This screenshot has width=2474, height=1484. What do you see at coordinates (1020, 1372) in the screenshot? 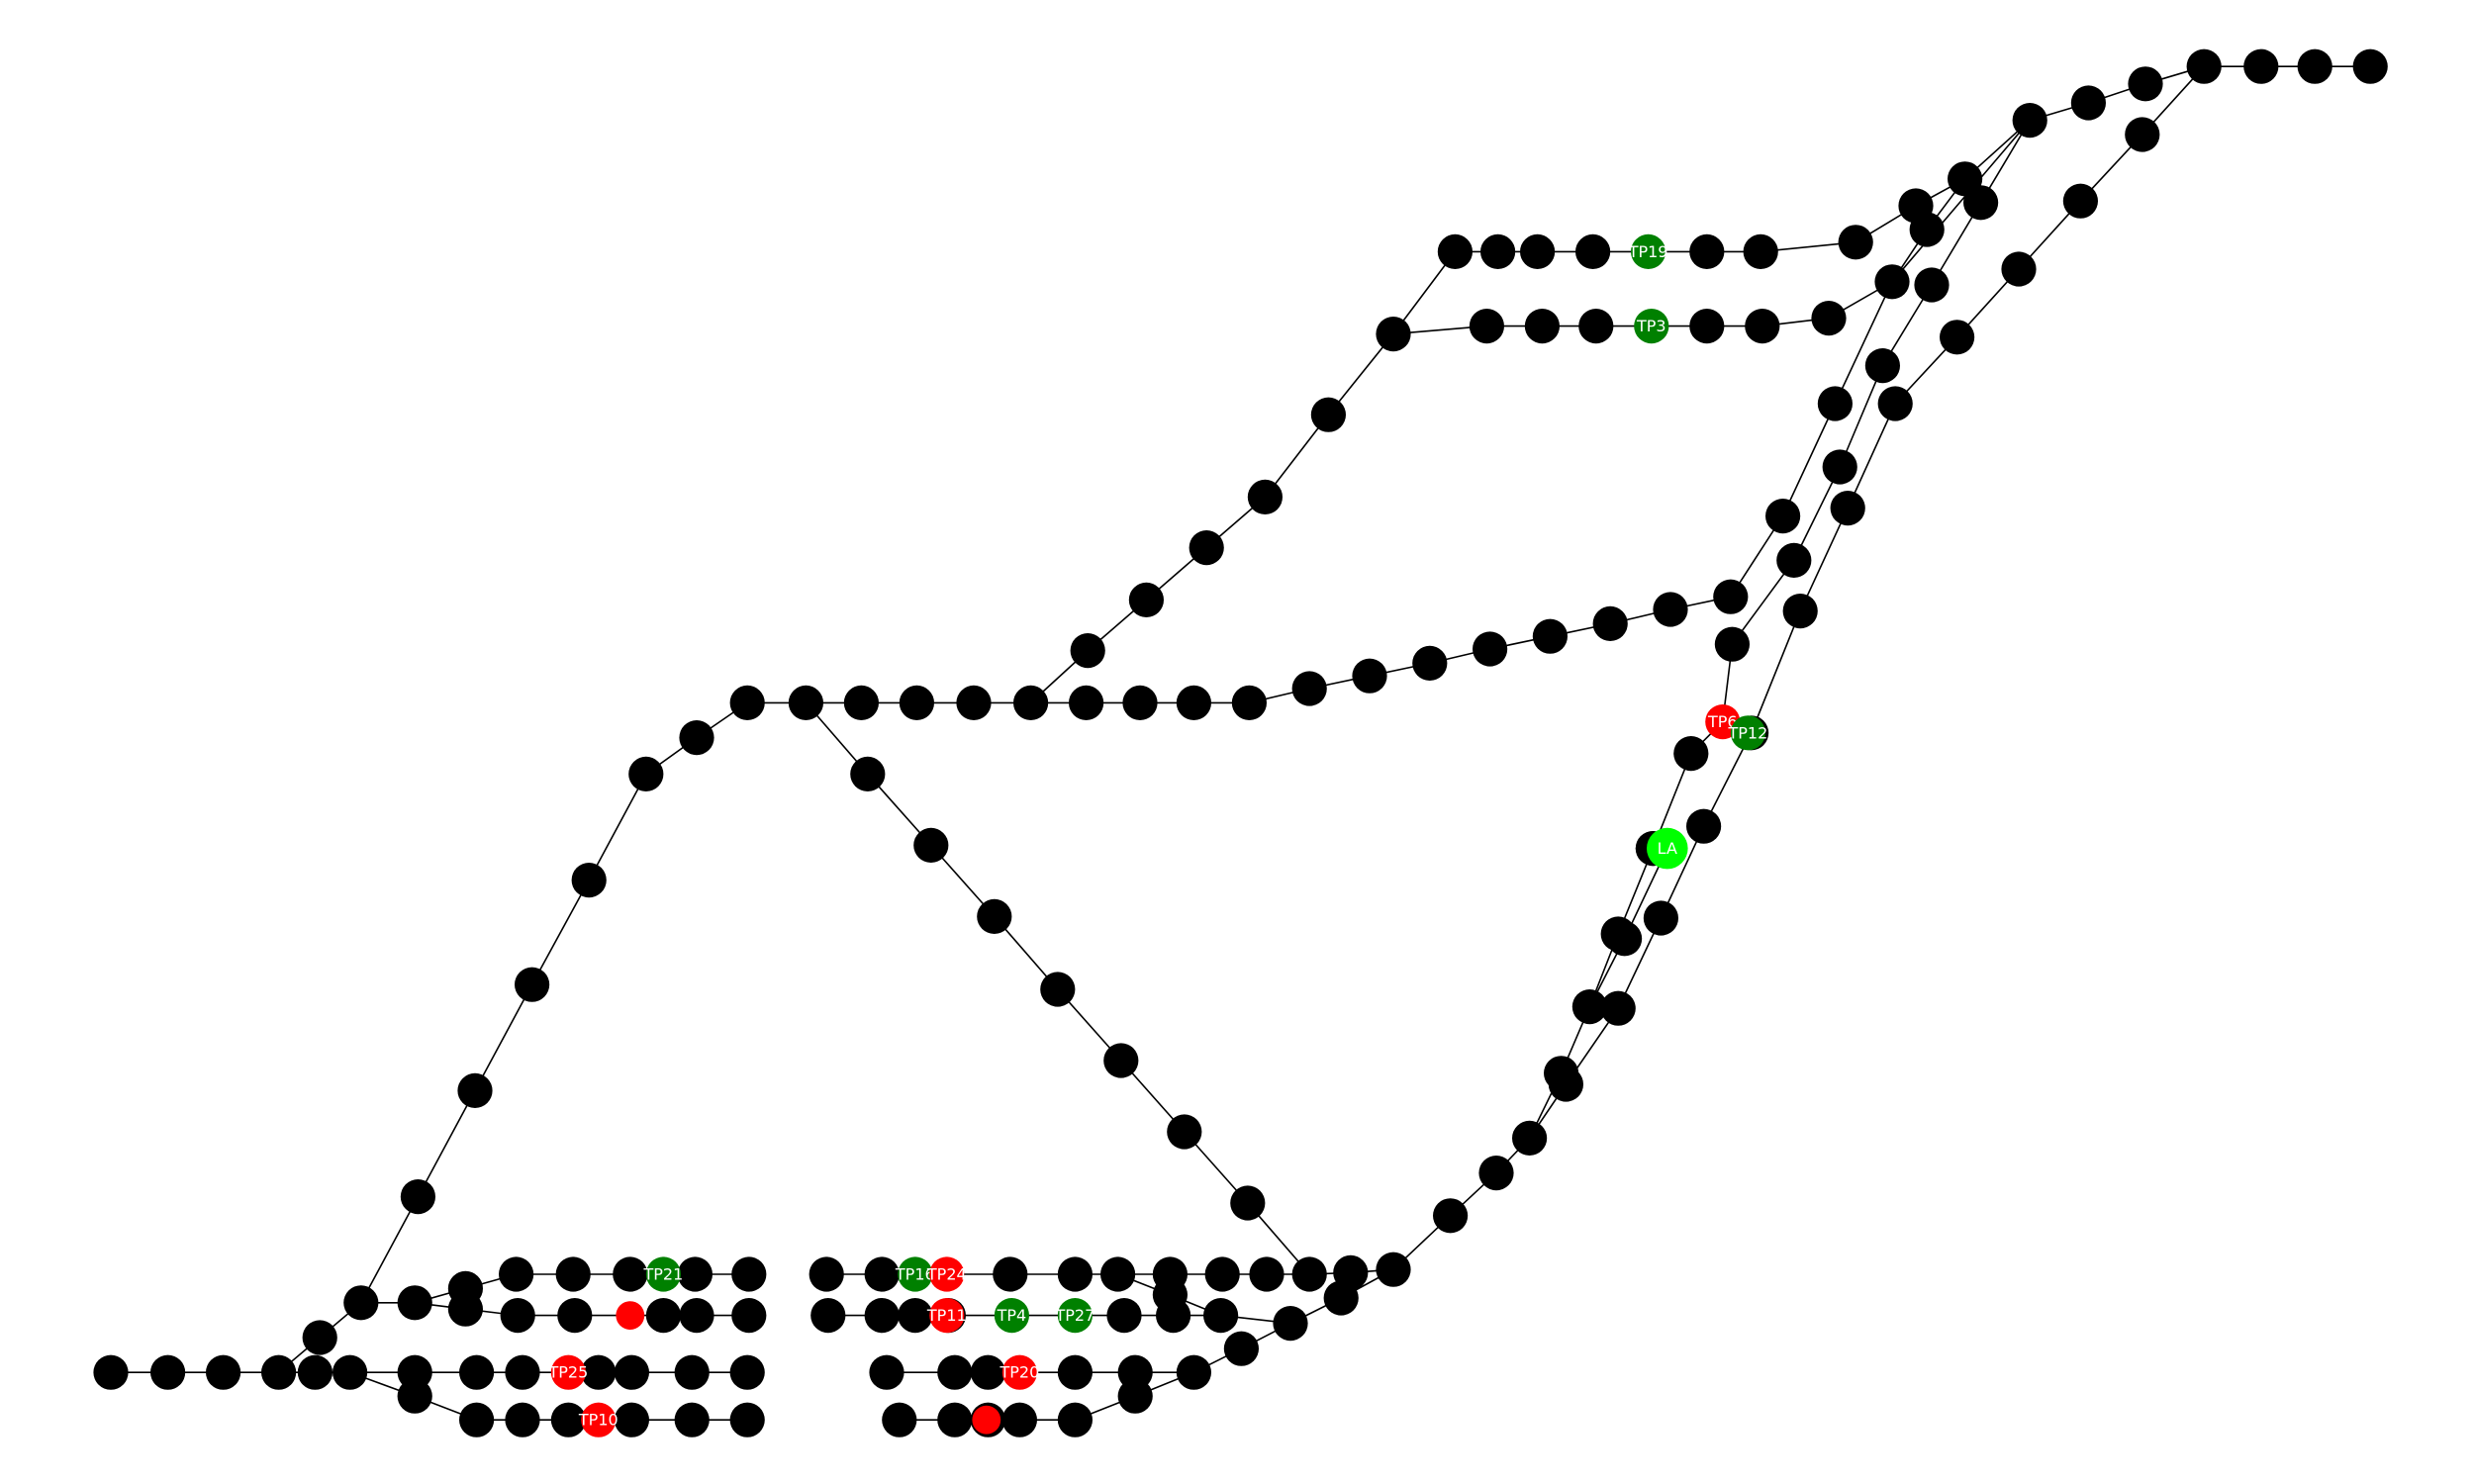
I see `node-label-tp20: TP20` at bounding box center [1020, 1372].